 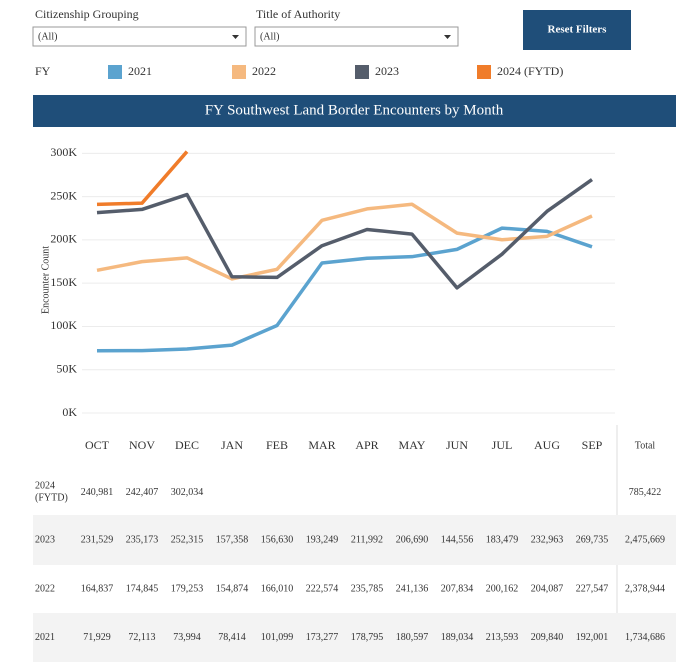 I want to click on table-total: 1,734,686, so click(x=645, y=637).